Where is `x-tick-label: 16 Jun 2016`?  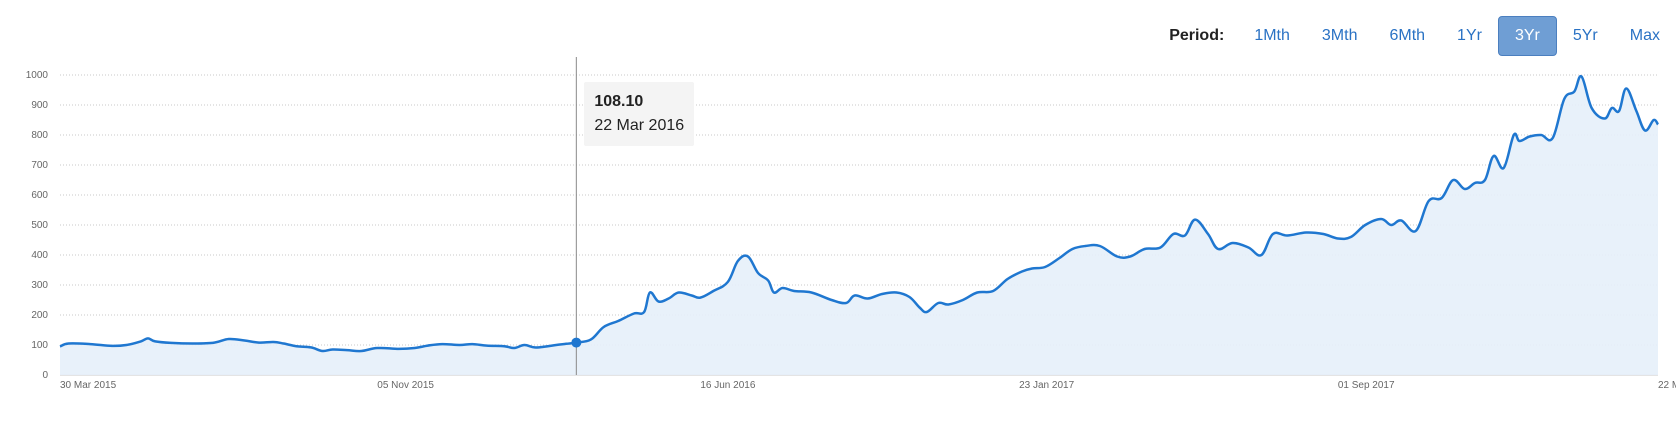
x-tick-label: 16 Jun 2016 is located at coordinates (727, 385).